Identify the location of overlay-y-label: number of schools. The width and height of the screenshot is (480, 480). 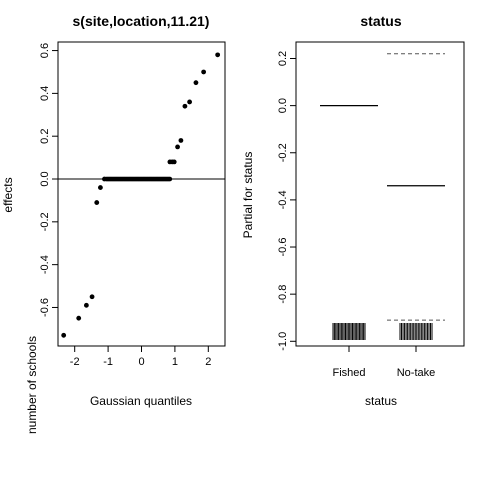
(32, 385).